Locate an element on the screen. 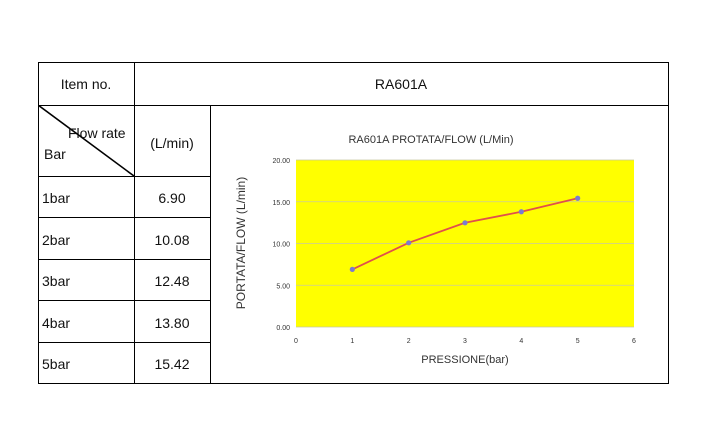 This screenshot has height=421, width=708. table-border-right is located at coordinates (668, 223).